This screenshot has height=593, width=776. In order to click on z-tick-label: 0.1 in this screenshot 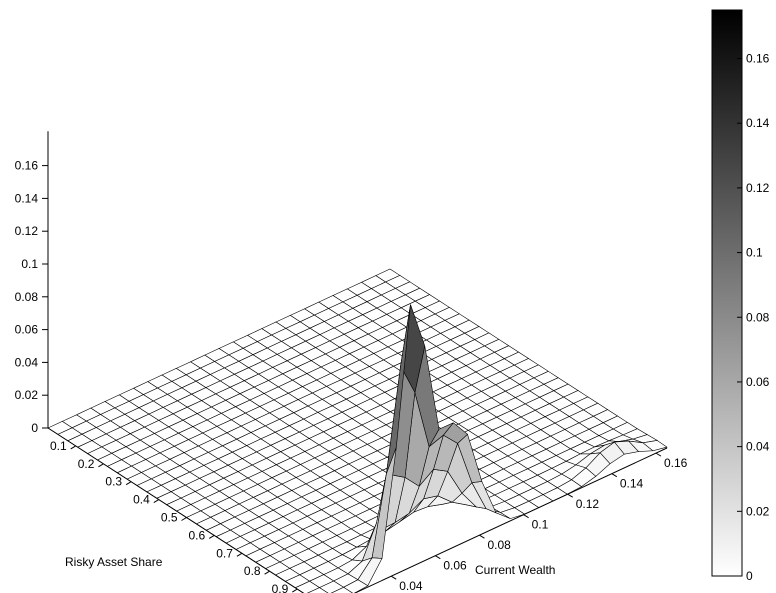, I will do `click(29, 264)`.